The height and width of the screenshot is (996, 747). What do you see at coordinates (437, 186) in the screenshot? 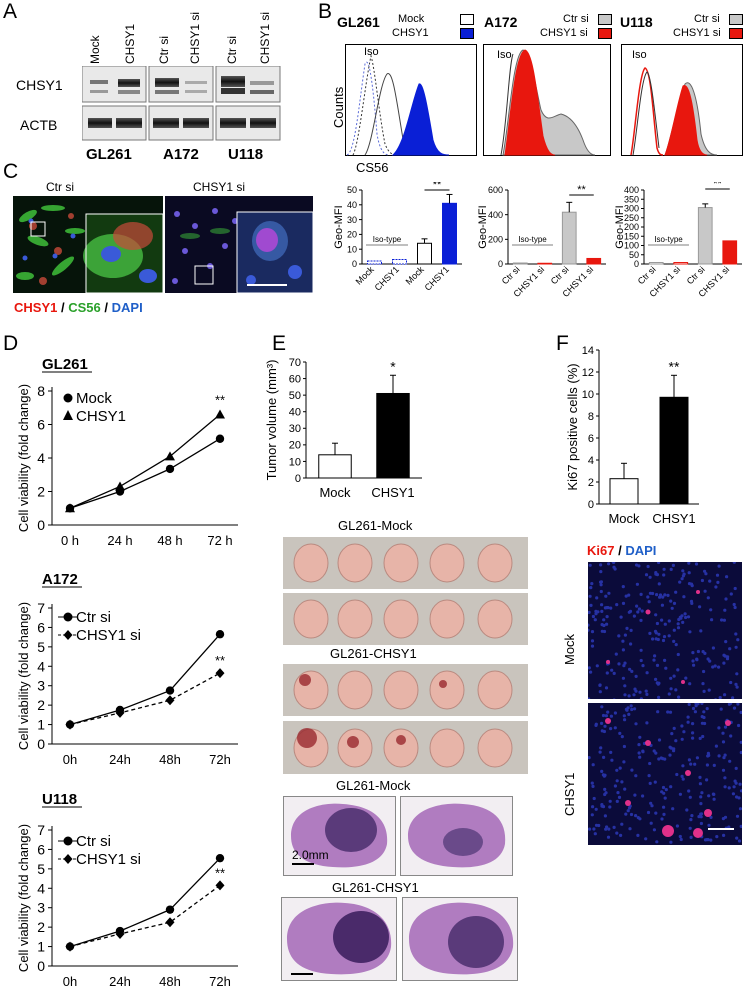
I see `significance-label: **` at bounding box center [437, 186].